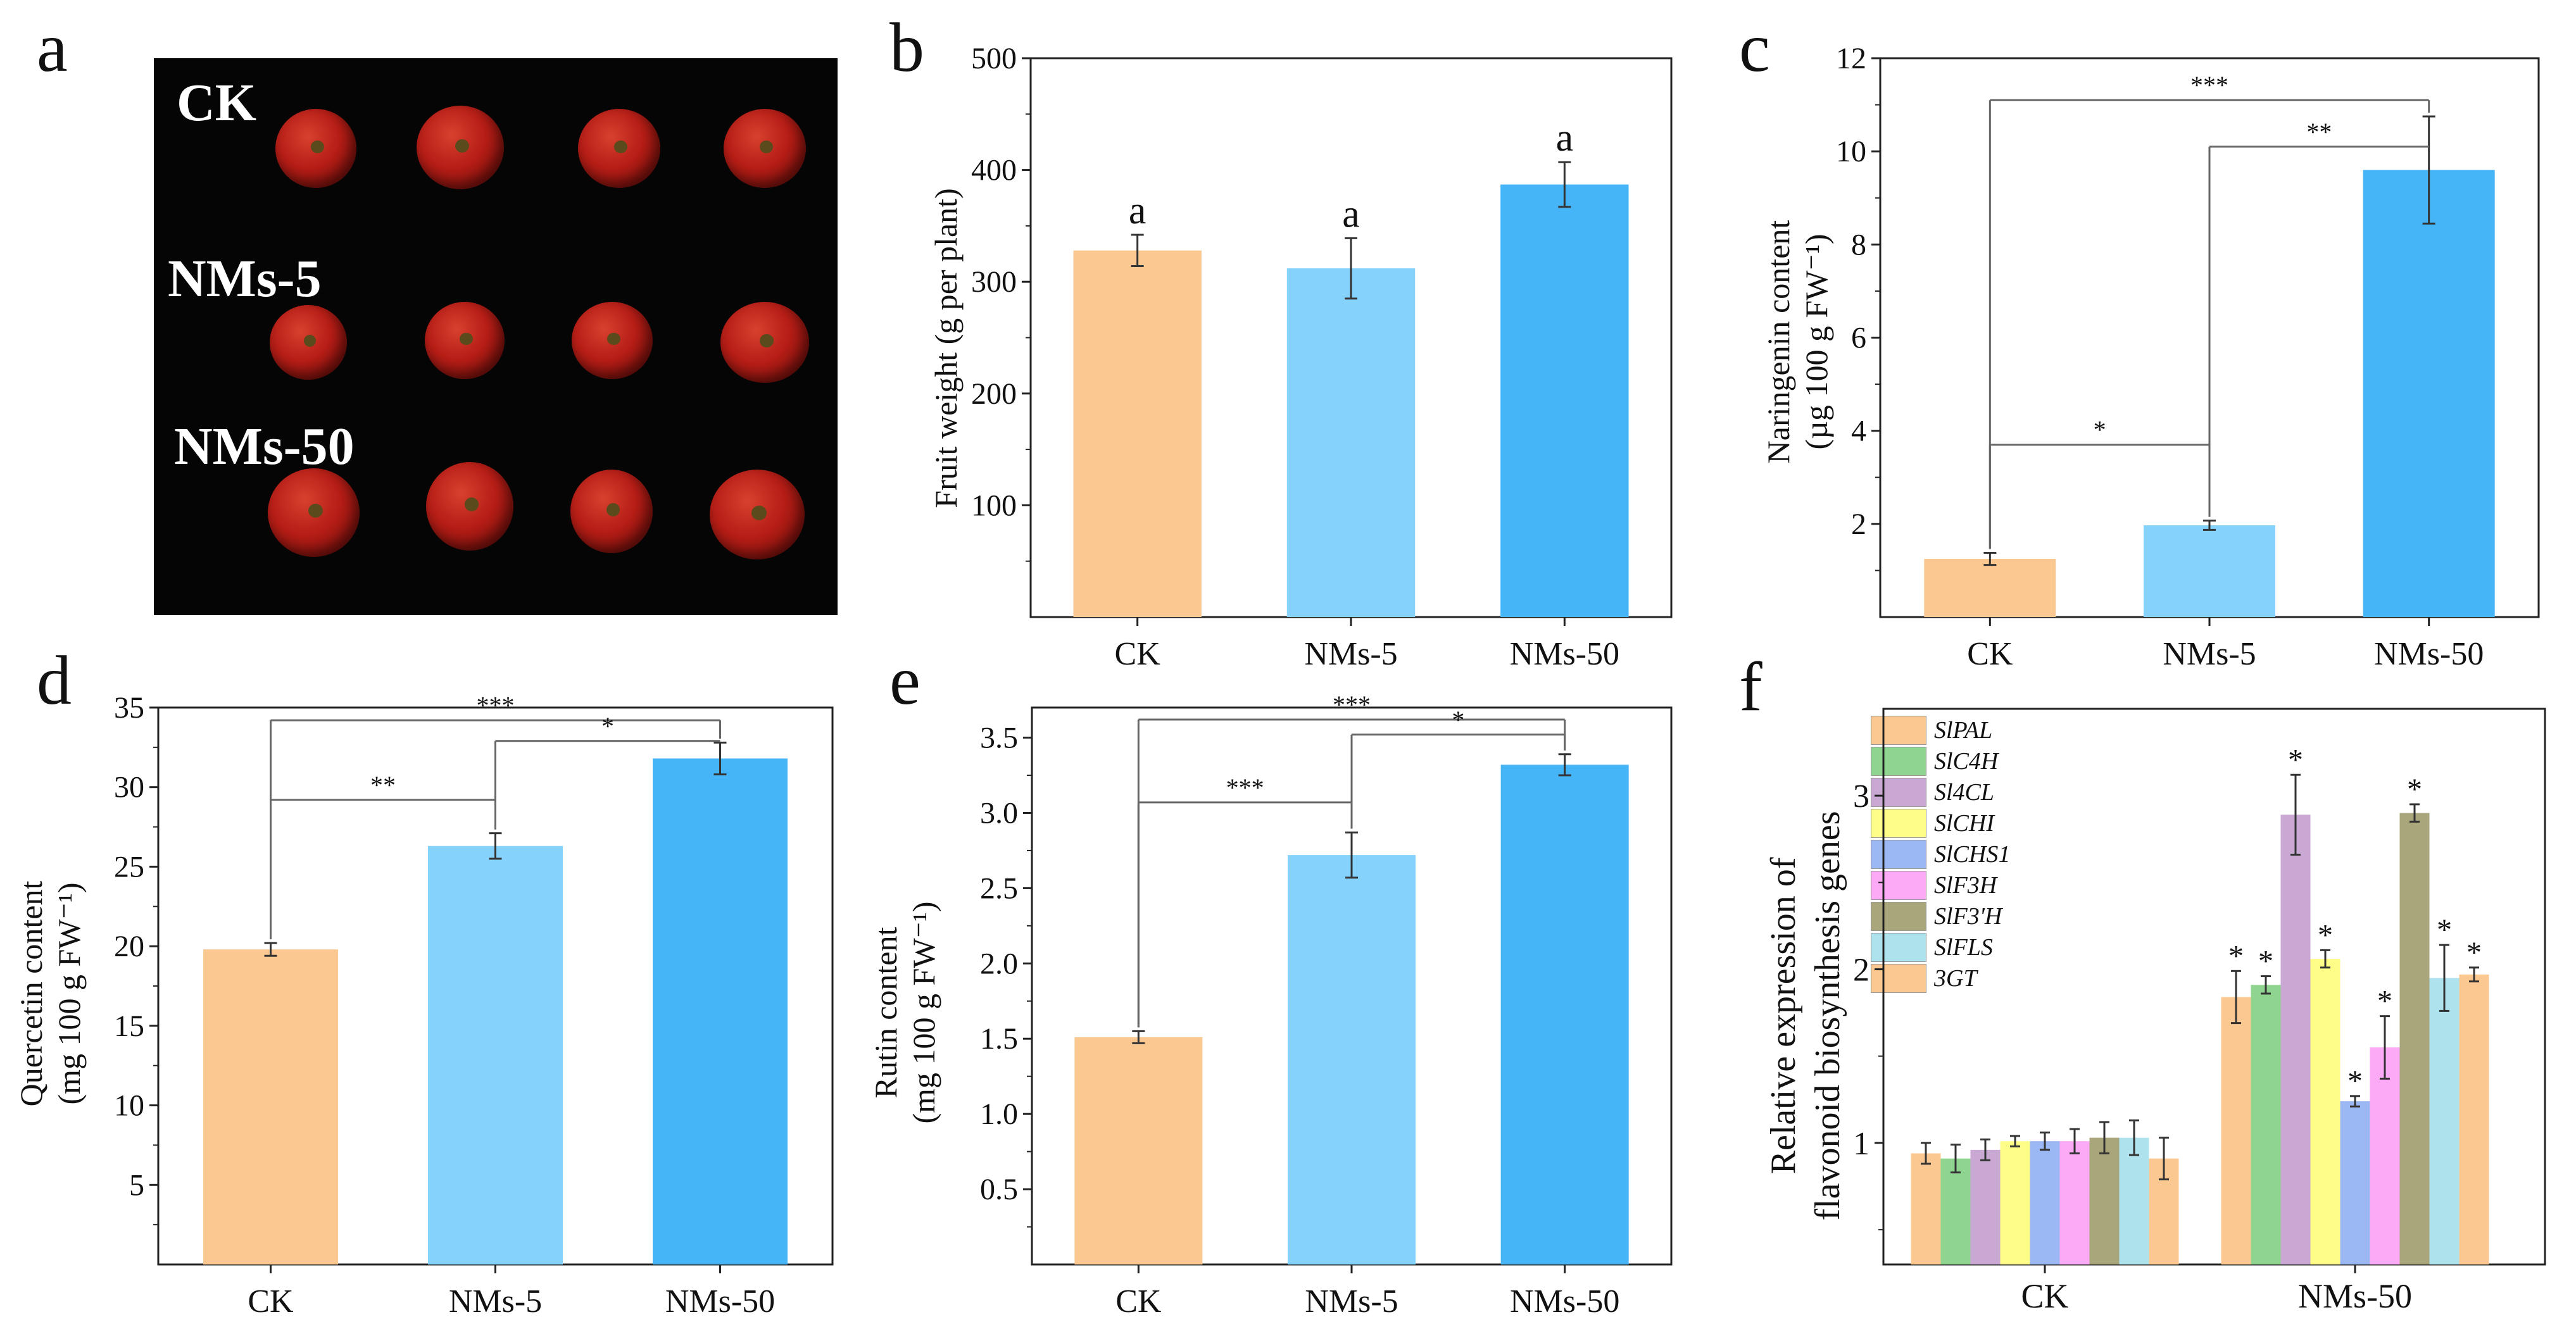 Image resolution: width=2576 pixels, height=1317 pixels. I want to click on chart-e-bar-ck, so click(1138, 1150).